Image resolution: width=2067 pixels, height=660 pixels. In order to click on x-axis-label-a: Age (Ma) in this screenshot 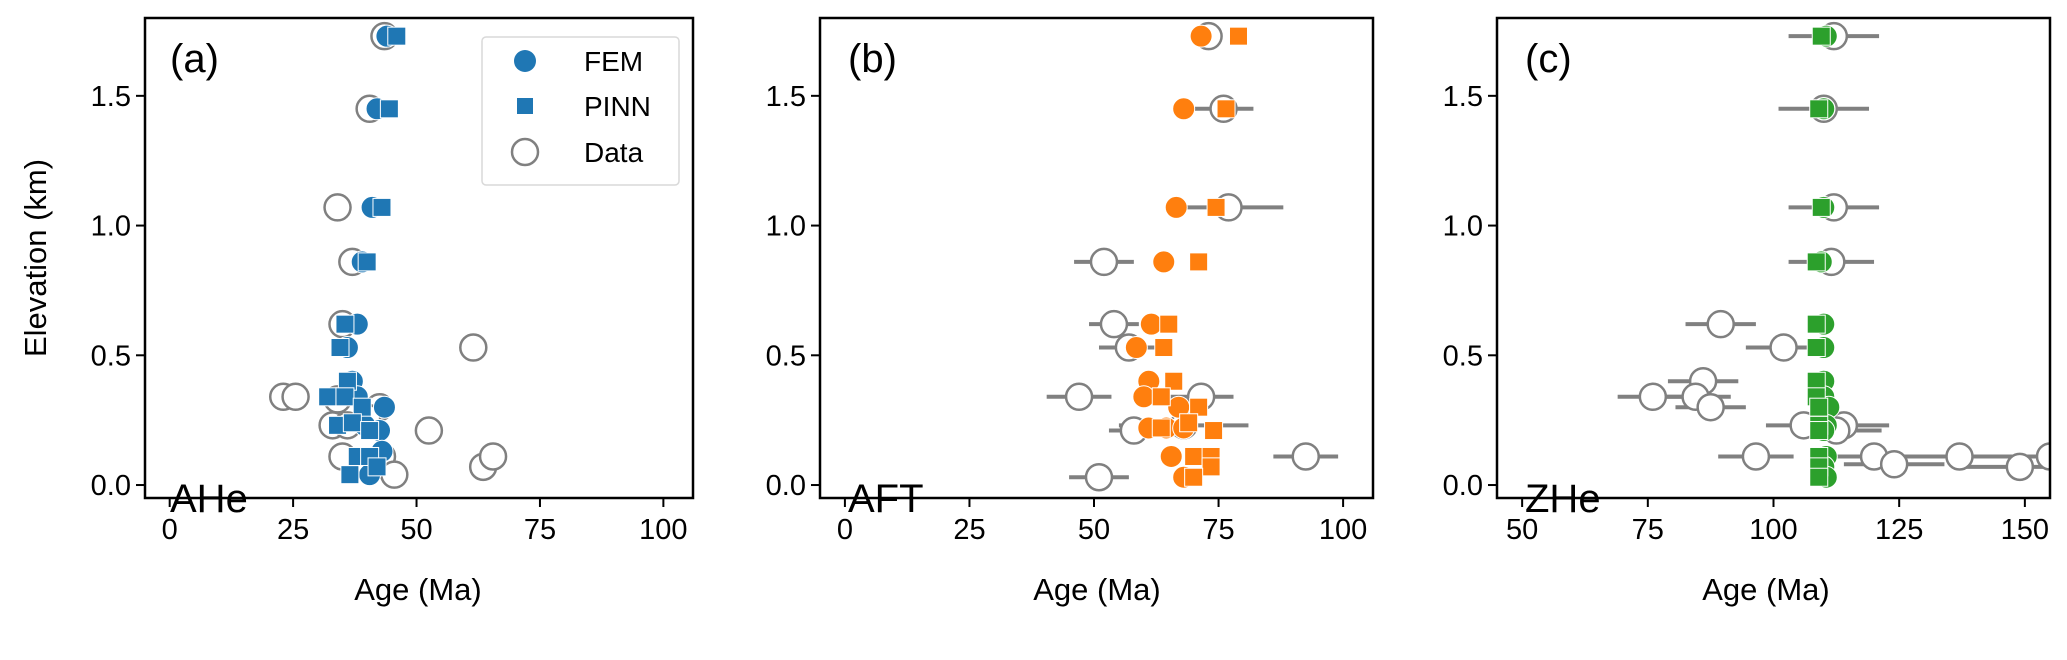, I will do `click(417, 589)`.